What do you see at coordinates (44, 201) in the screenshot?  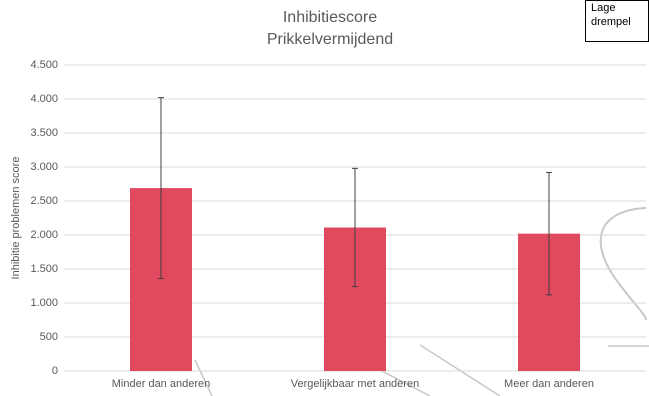 I see `y-tick-label: 2.500` at bounding box center [44, 201].